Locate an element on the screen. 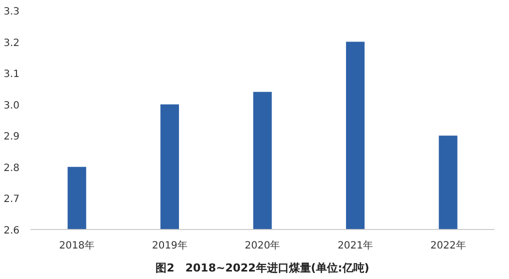  x-tick-label: 2020年 is located at coordinates (262, 246).